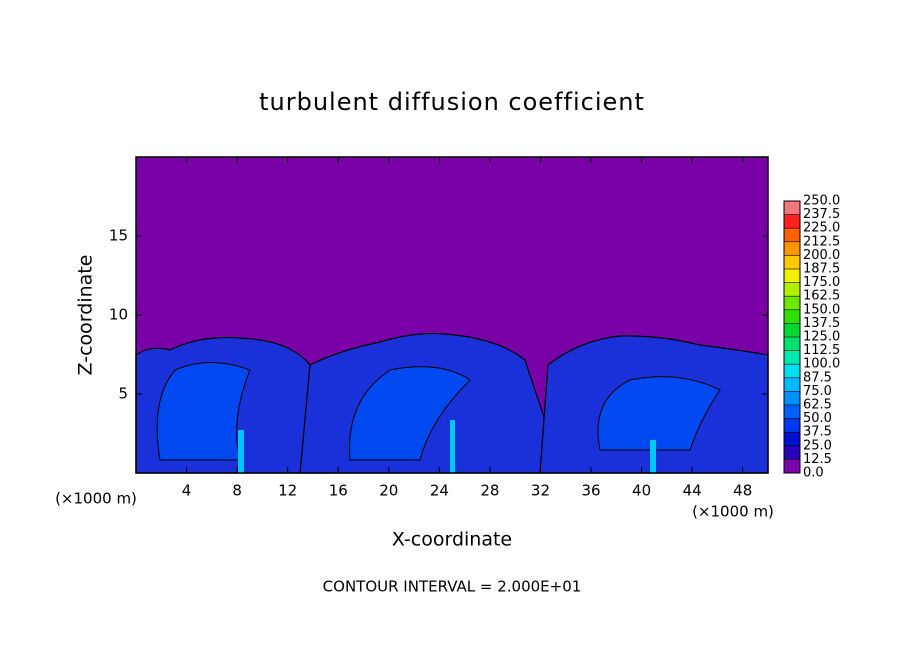  What do you see at coordinates (821, 228) in the screenshot?
I see `colorbar-label: 225.0` at bounding box center [821, 228].